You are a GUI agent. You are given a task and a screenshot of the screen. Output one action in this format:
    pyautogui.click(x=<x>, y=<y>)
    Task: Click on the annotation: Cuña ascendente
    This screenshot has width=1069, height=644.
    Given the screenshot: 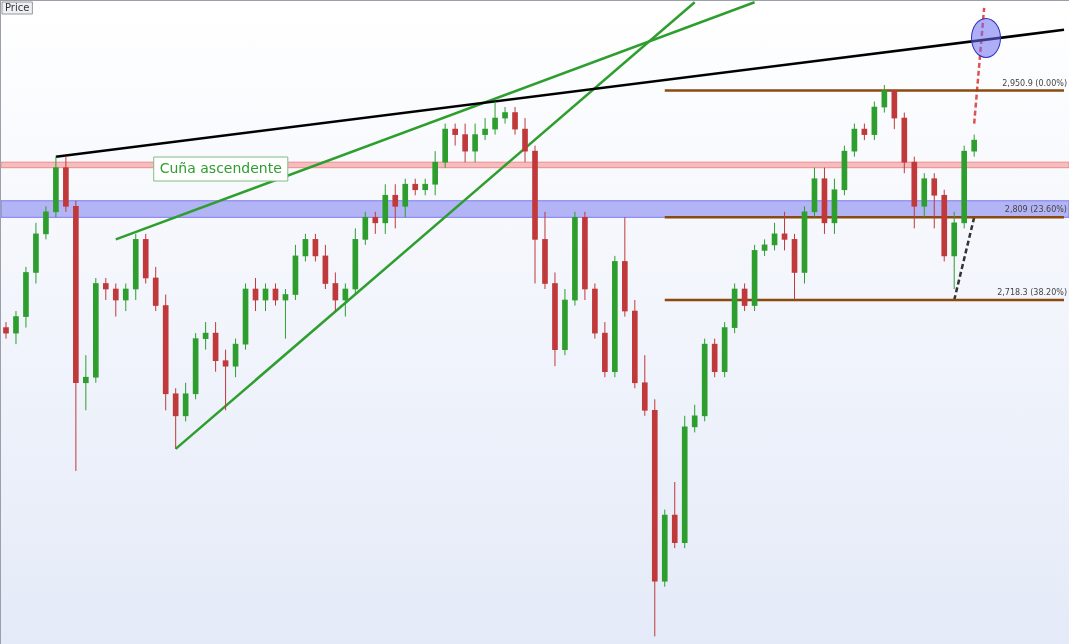 What is the action you would take?
    pyautogui.click(x=220, y=168)
    